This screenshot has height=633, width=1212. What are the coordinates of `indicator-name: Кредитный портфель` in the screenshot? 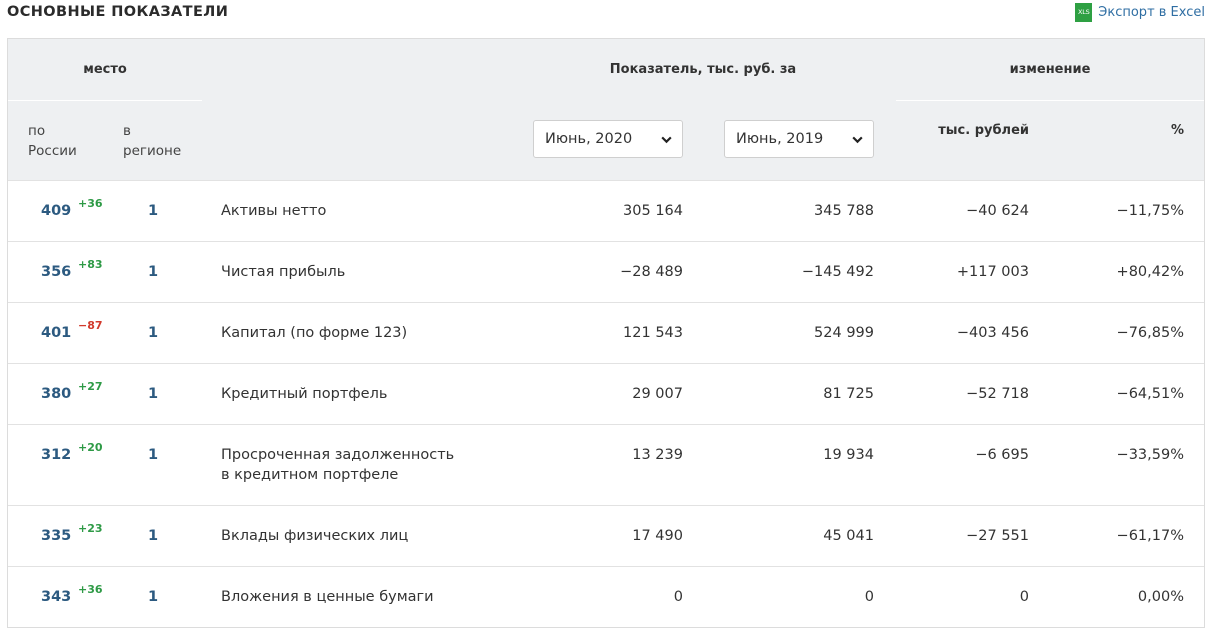 It's located at (304, 394).